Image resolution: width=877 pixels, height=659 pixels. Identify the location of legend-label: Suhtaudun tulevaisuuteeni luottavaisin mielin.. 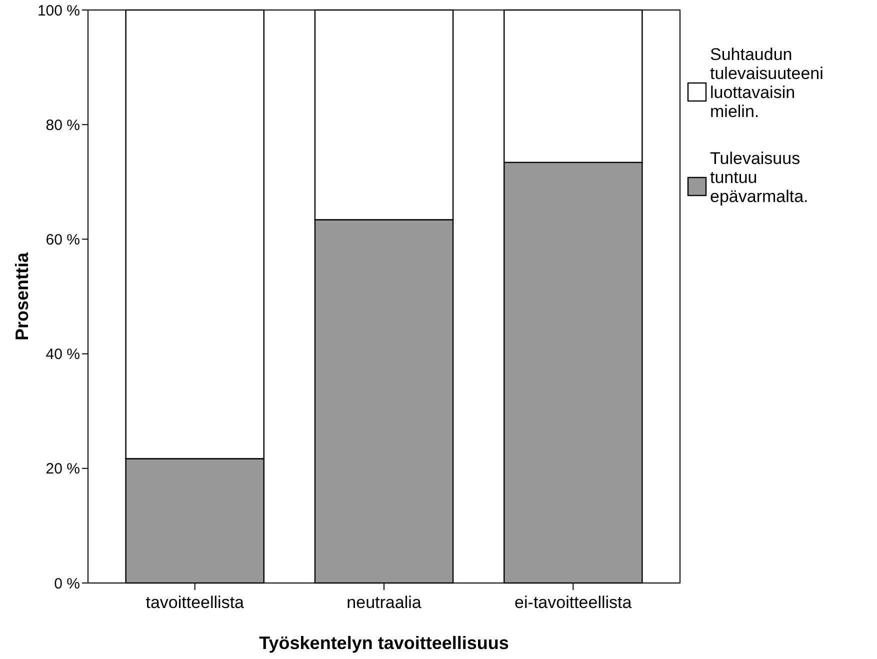
(767, 83).